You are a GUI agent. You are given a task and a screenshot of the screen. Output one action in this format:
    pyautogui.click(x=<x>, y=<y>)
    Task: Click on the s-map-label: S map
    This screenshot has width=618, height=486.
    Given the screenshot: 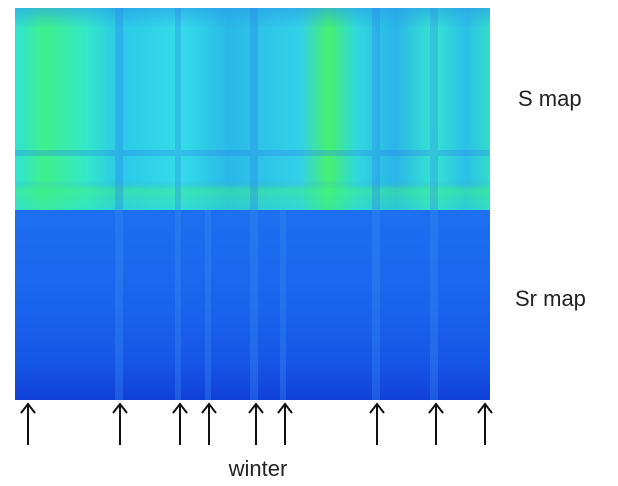 What is the action you would take?
    pyautogui.click(x=550, y=98)
    